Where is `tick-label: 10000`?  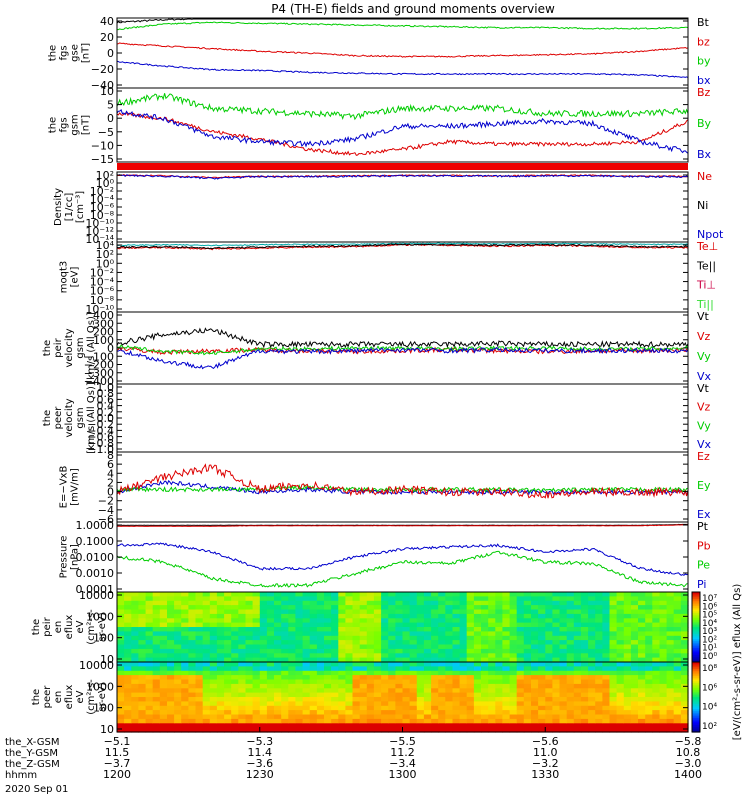 tick-label: 10000 is located at coordinates (96, 665).